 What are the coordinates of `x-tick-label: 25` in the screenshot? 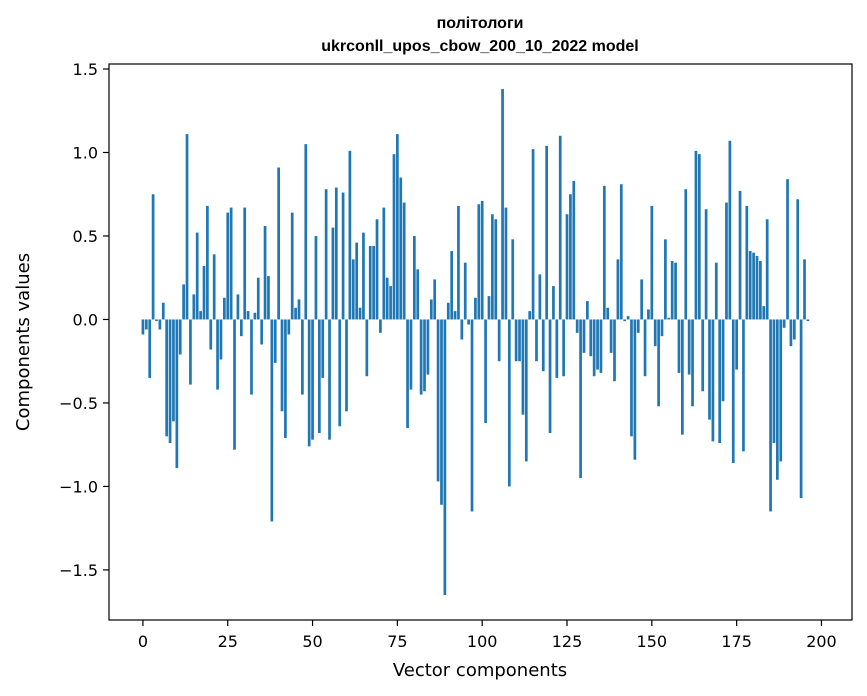 It's located at (228, 641).